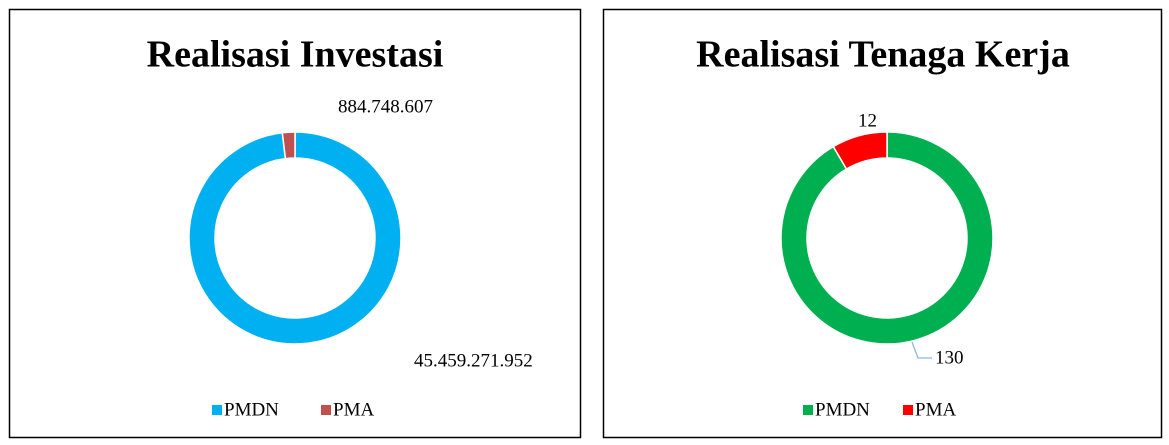 The height and width of the screenshot is (445, 1169). I want to click on data-label: 130, so click(949, 357).